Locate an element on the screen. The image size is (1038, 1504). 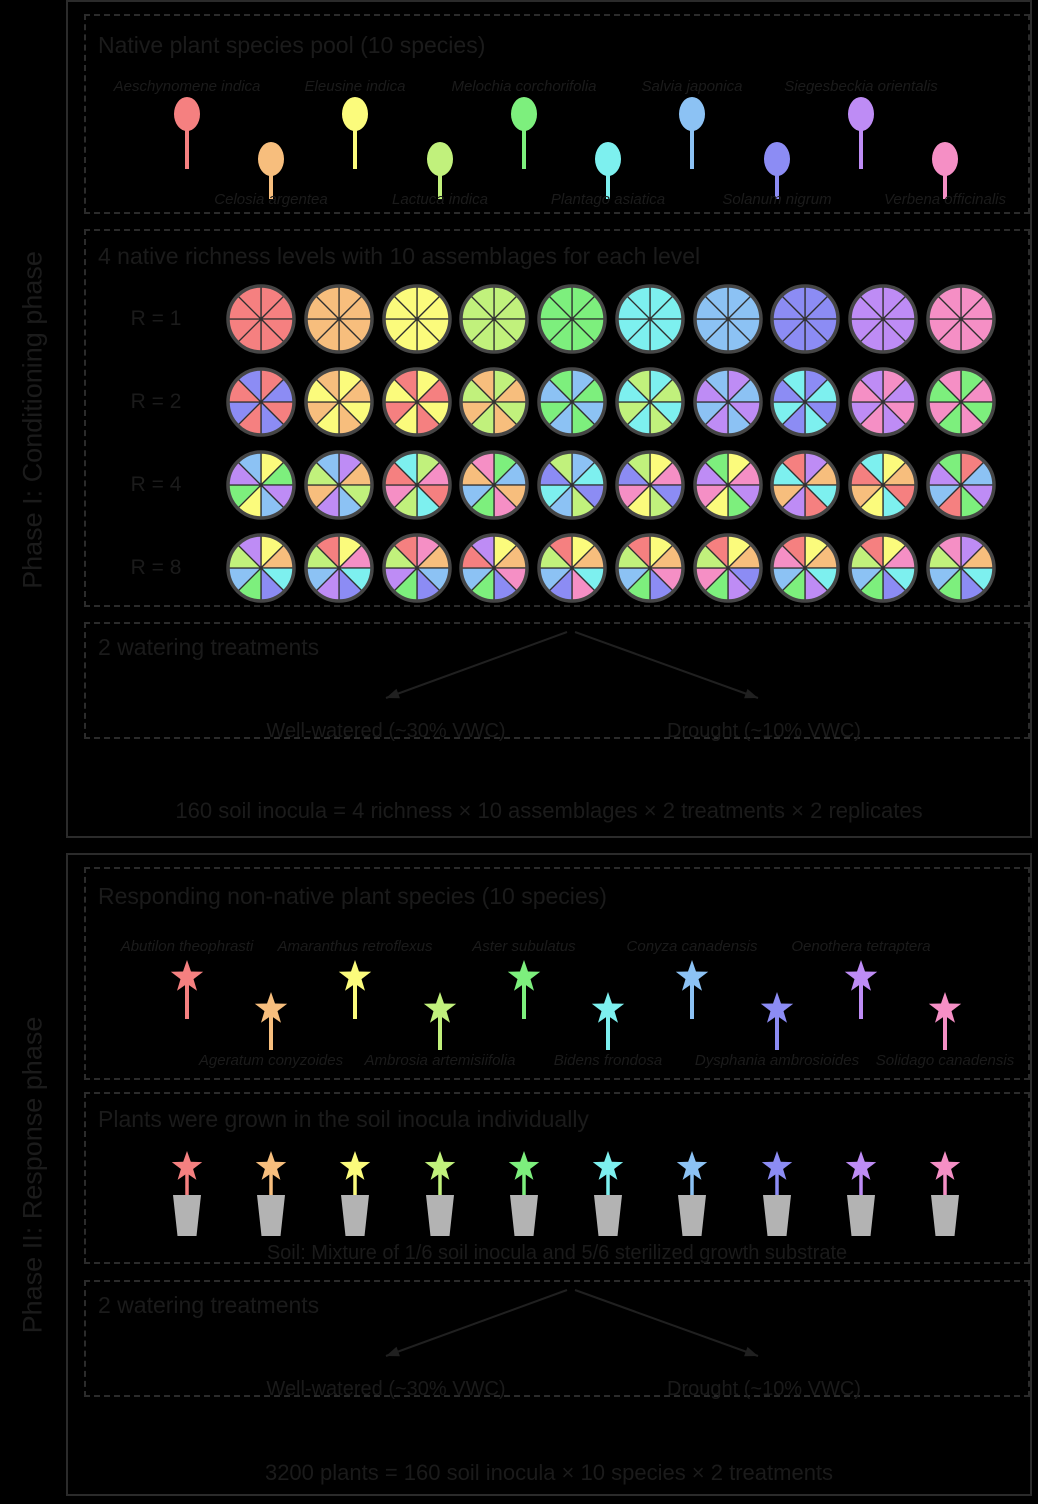
nonnative-species-label: Aster subulatus is located at coordinates (524, 946).